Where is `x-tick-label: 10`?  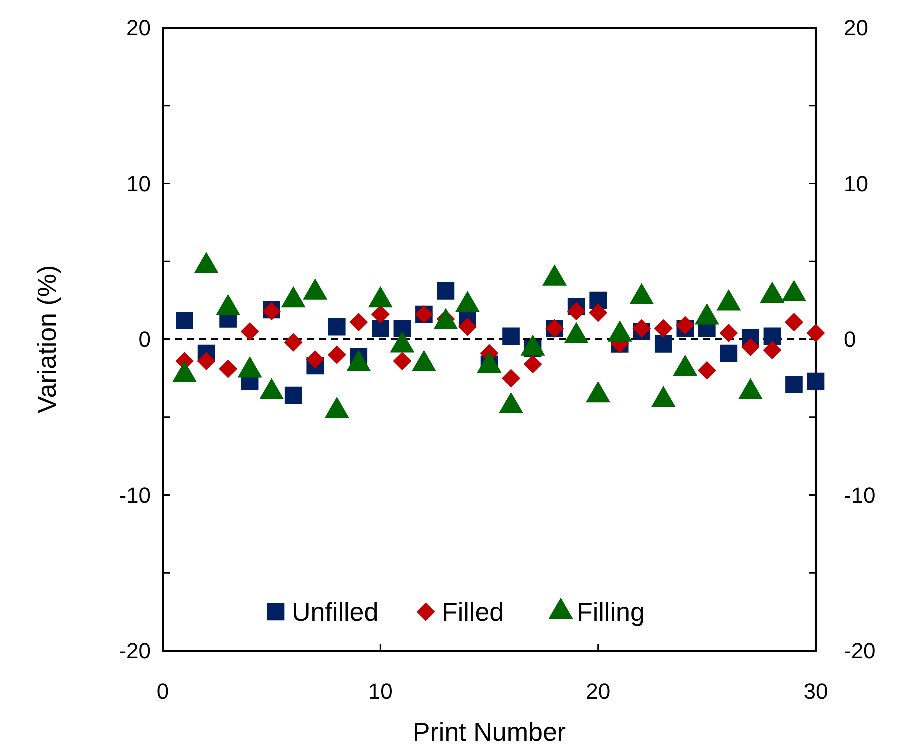 x-tick-label: 10 is located at coordinates (380, 691).